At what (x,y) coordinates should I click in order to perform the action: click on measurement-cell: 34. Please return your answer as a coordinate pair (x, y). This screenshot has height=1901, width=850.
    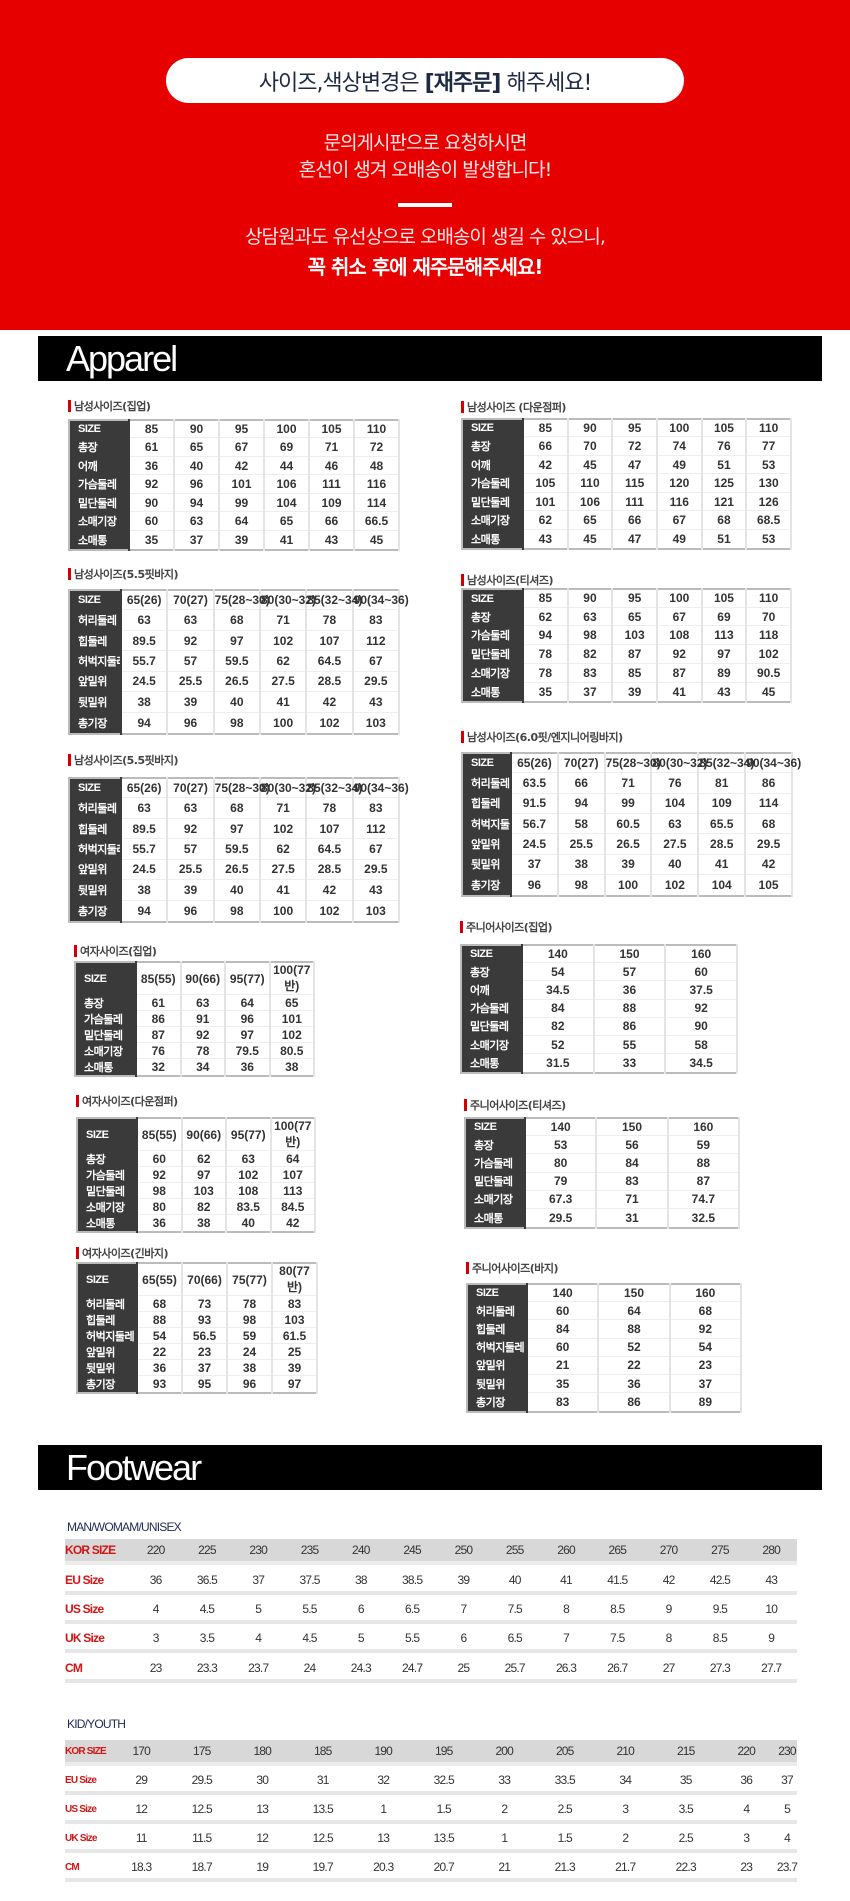
    Looking at the image, I should click on (203, 1067).